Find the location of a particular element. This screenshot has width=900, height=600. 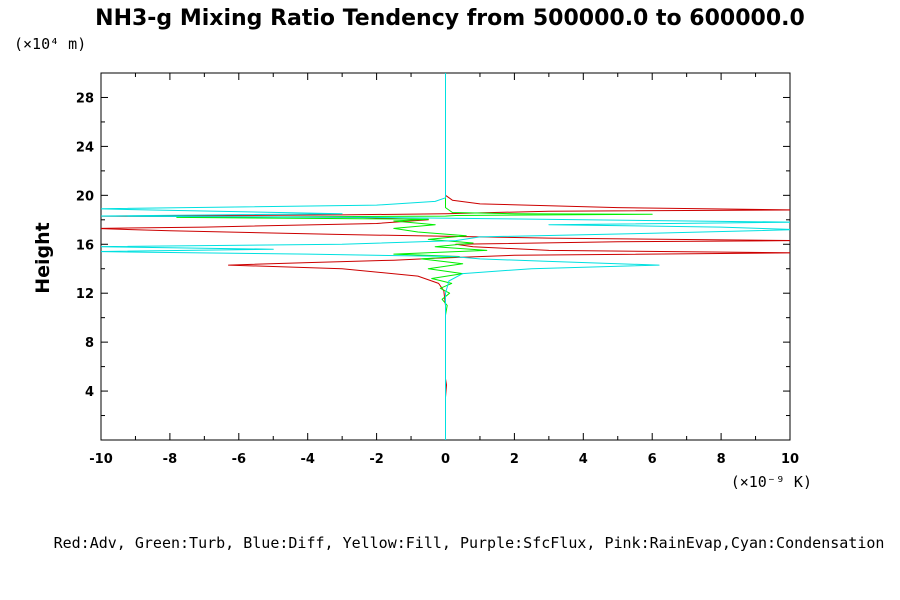

x-units-label: (×10⁻⁹ K) is located at coordinates (771, 482).